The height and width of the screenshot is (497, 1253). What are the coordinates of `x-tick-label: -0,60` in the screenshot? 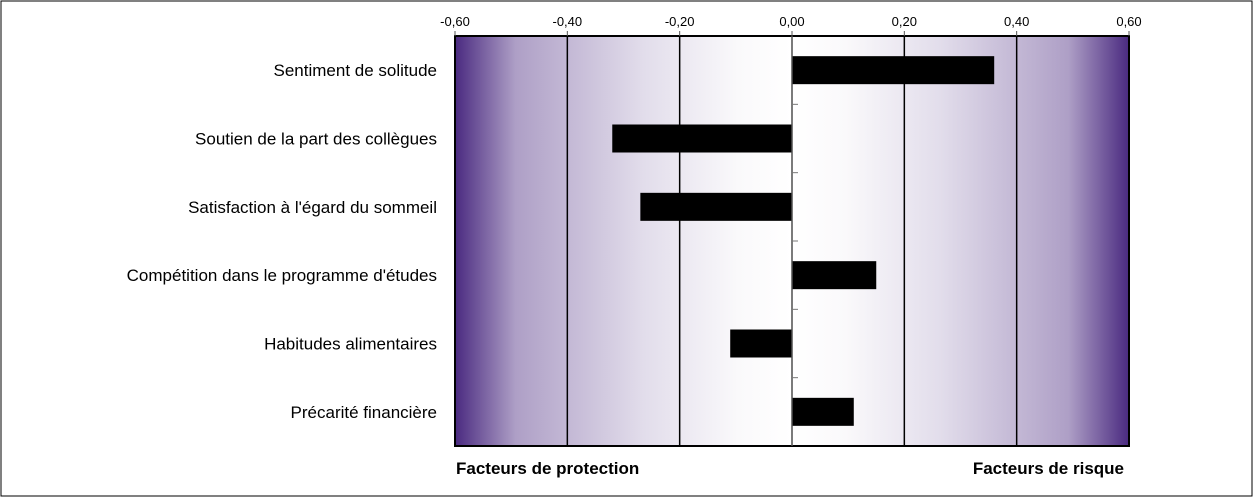 It's located at (455, 21).